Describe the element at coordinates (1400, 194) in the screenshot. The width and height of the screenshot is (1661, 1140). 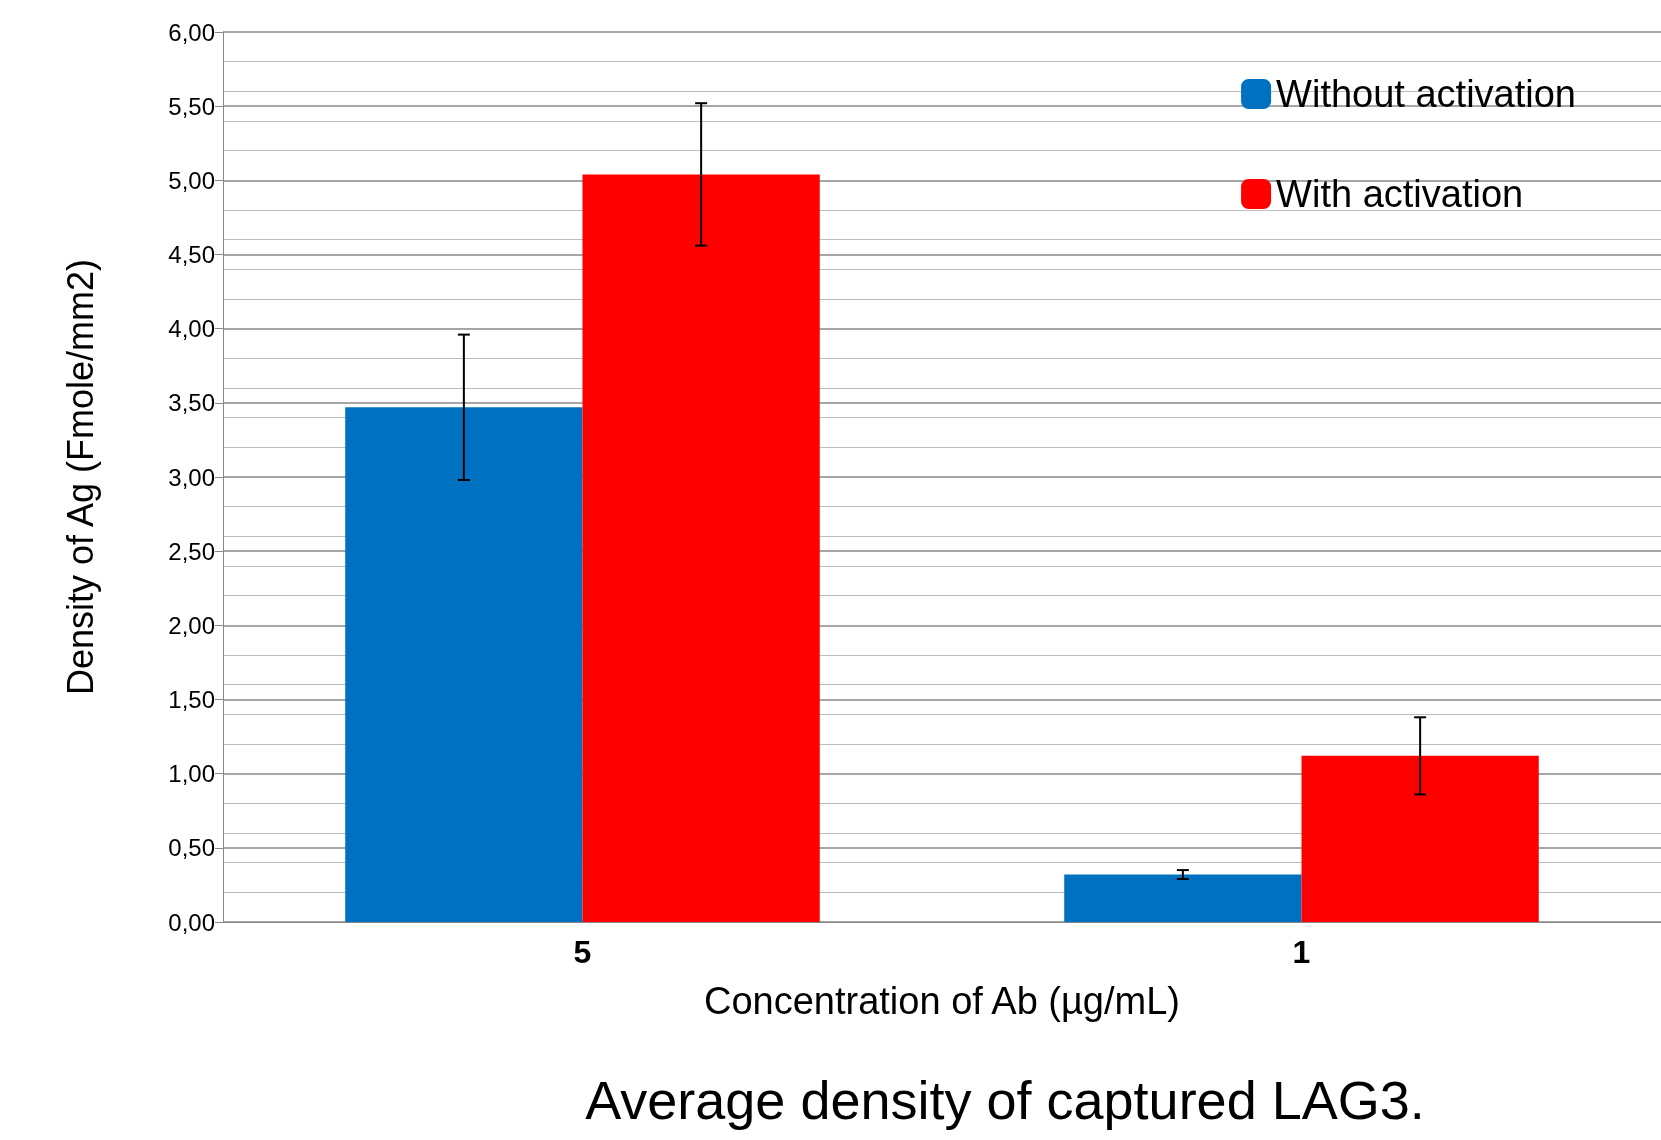
I see `legend-label: With activation` at that location.